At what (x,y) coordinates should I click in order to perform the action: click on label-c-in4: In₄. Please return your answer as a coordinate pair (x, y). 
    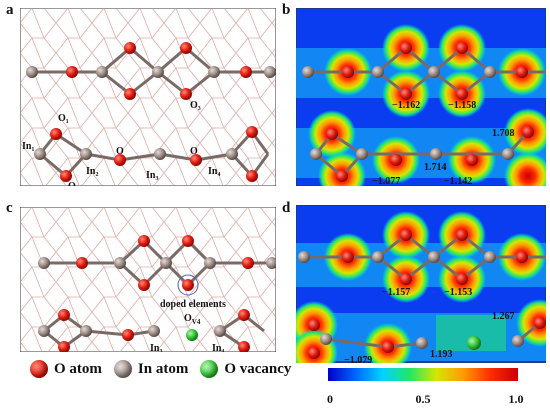
    Looking at the image, I should click on (218, 347).